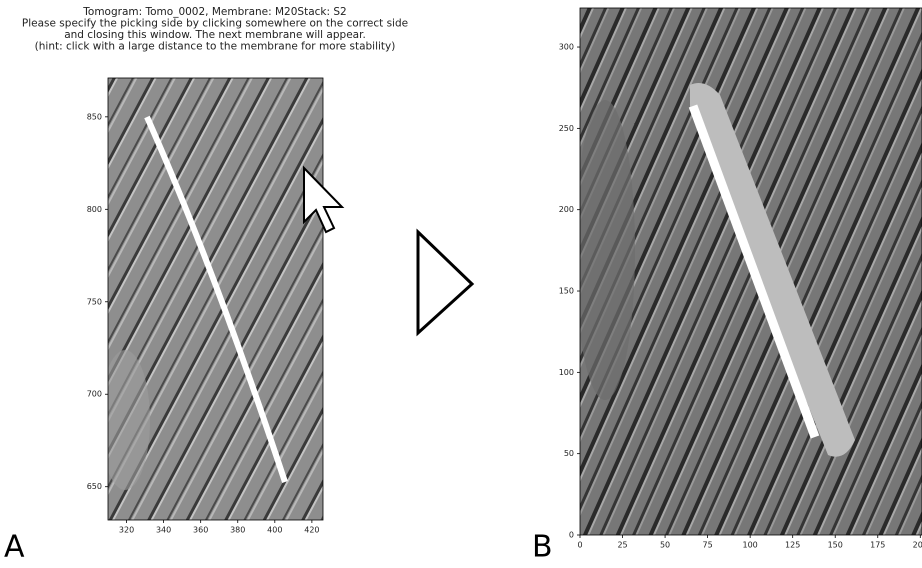 This screenshot has width=922, height=568. What do you see at coordinates (566, 291) in the screenshot?
I see `y-tick-label: 150` at bounding box center [566, 291].